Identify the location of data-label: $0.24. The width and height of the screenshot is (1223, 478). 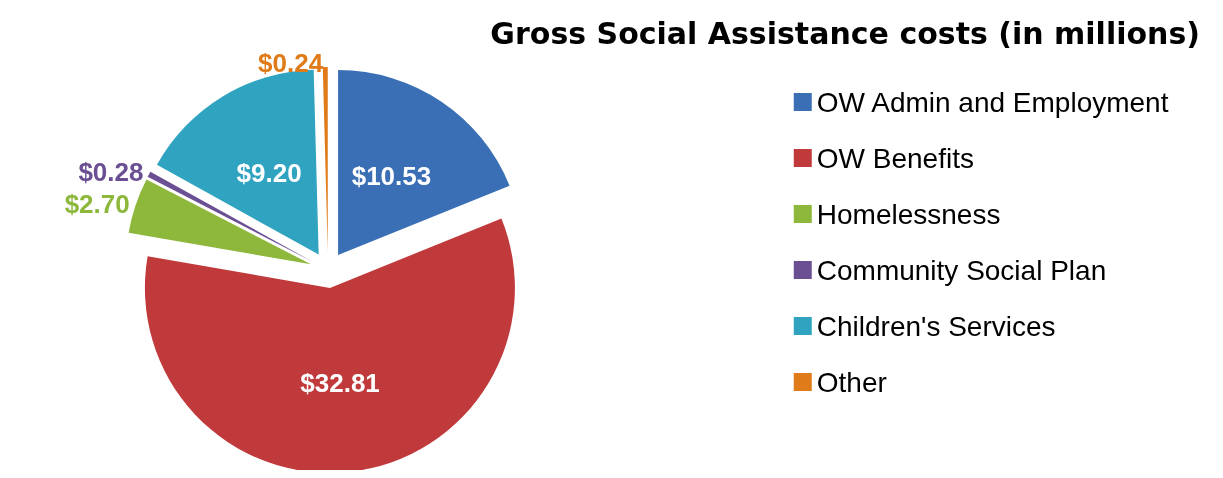
(291, 63).